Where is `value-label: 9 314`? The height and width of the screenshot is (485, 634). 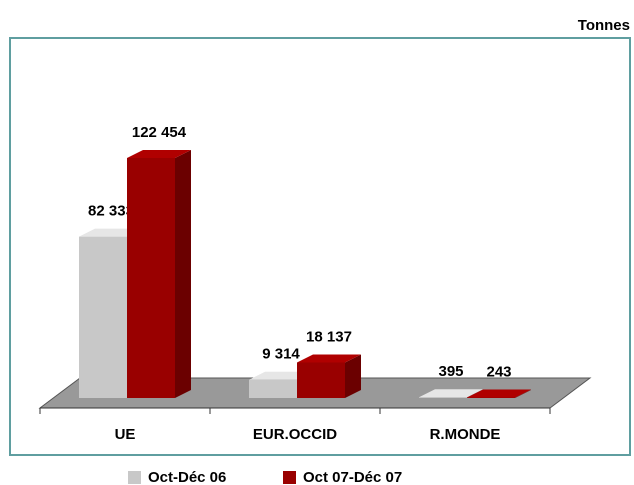
value-label: 9 314 is located at coordinates (281, 354).